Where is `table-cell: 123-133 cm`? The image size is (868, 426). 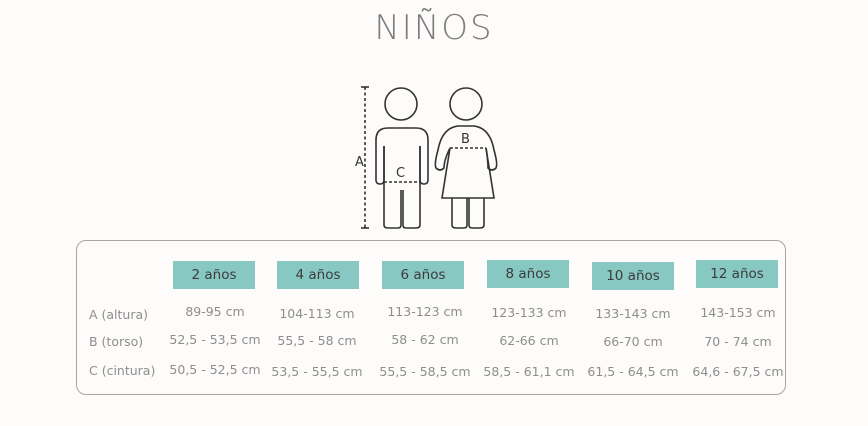 table-cell: 123-133 cm is located at coordinates (529, 312).